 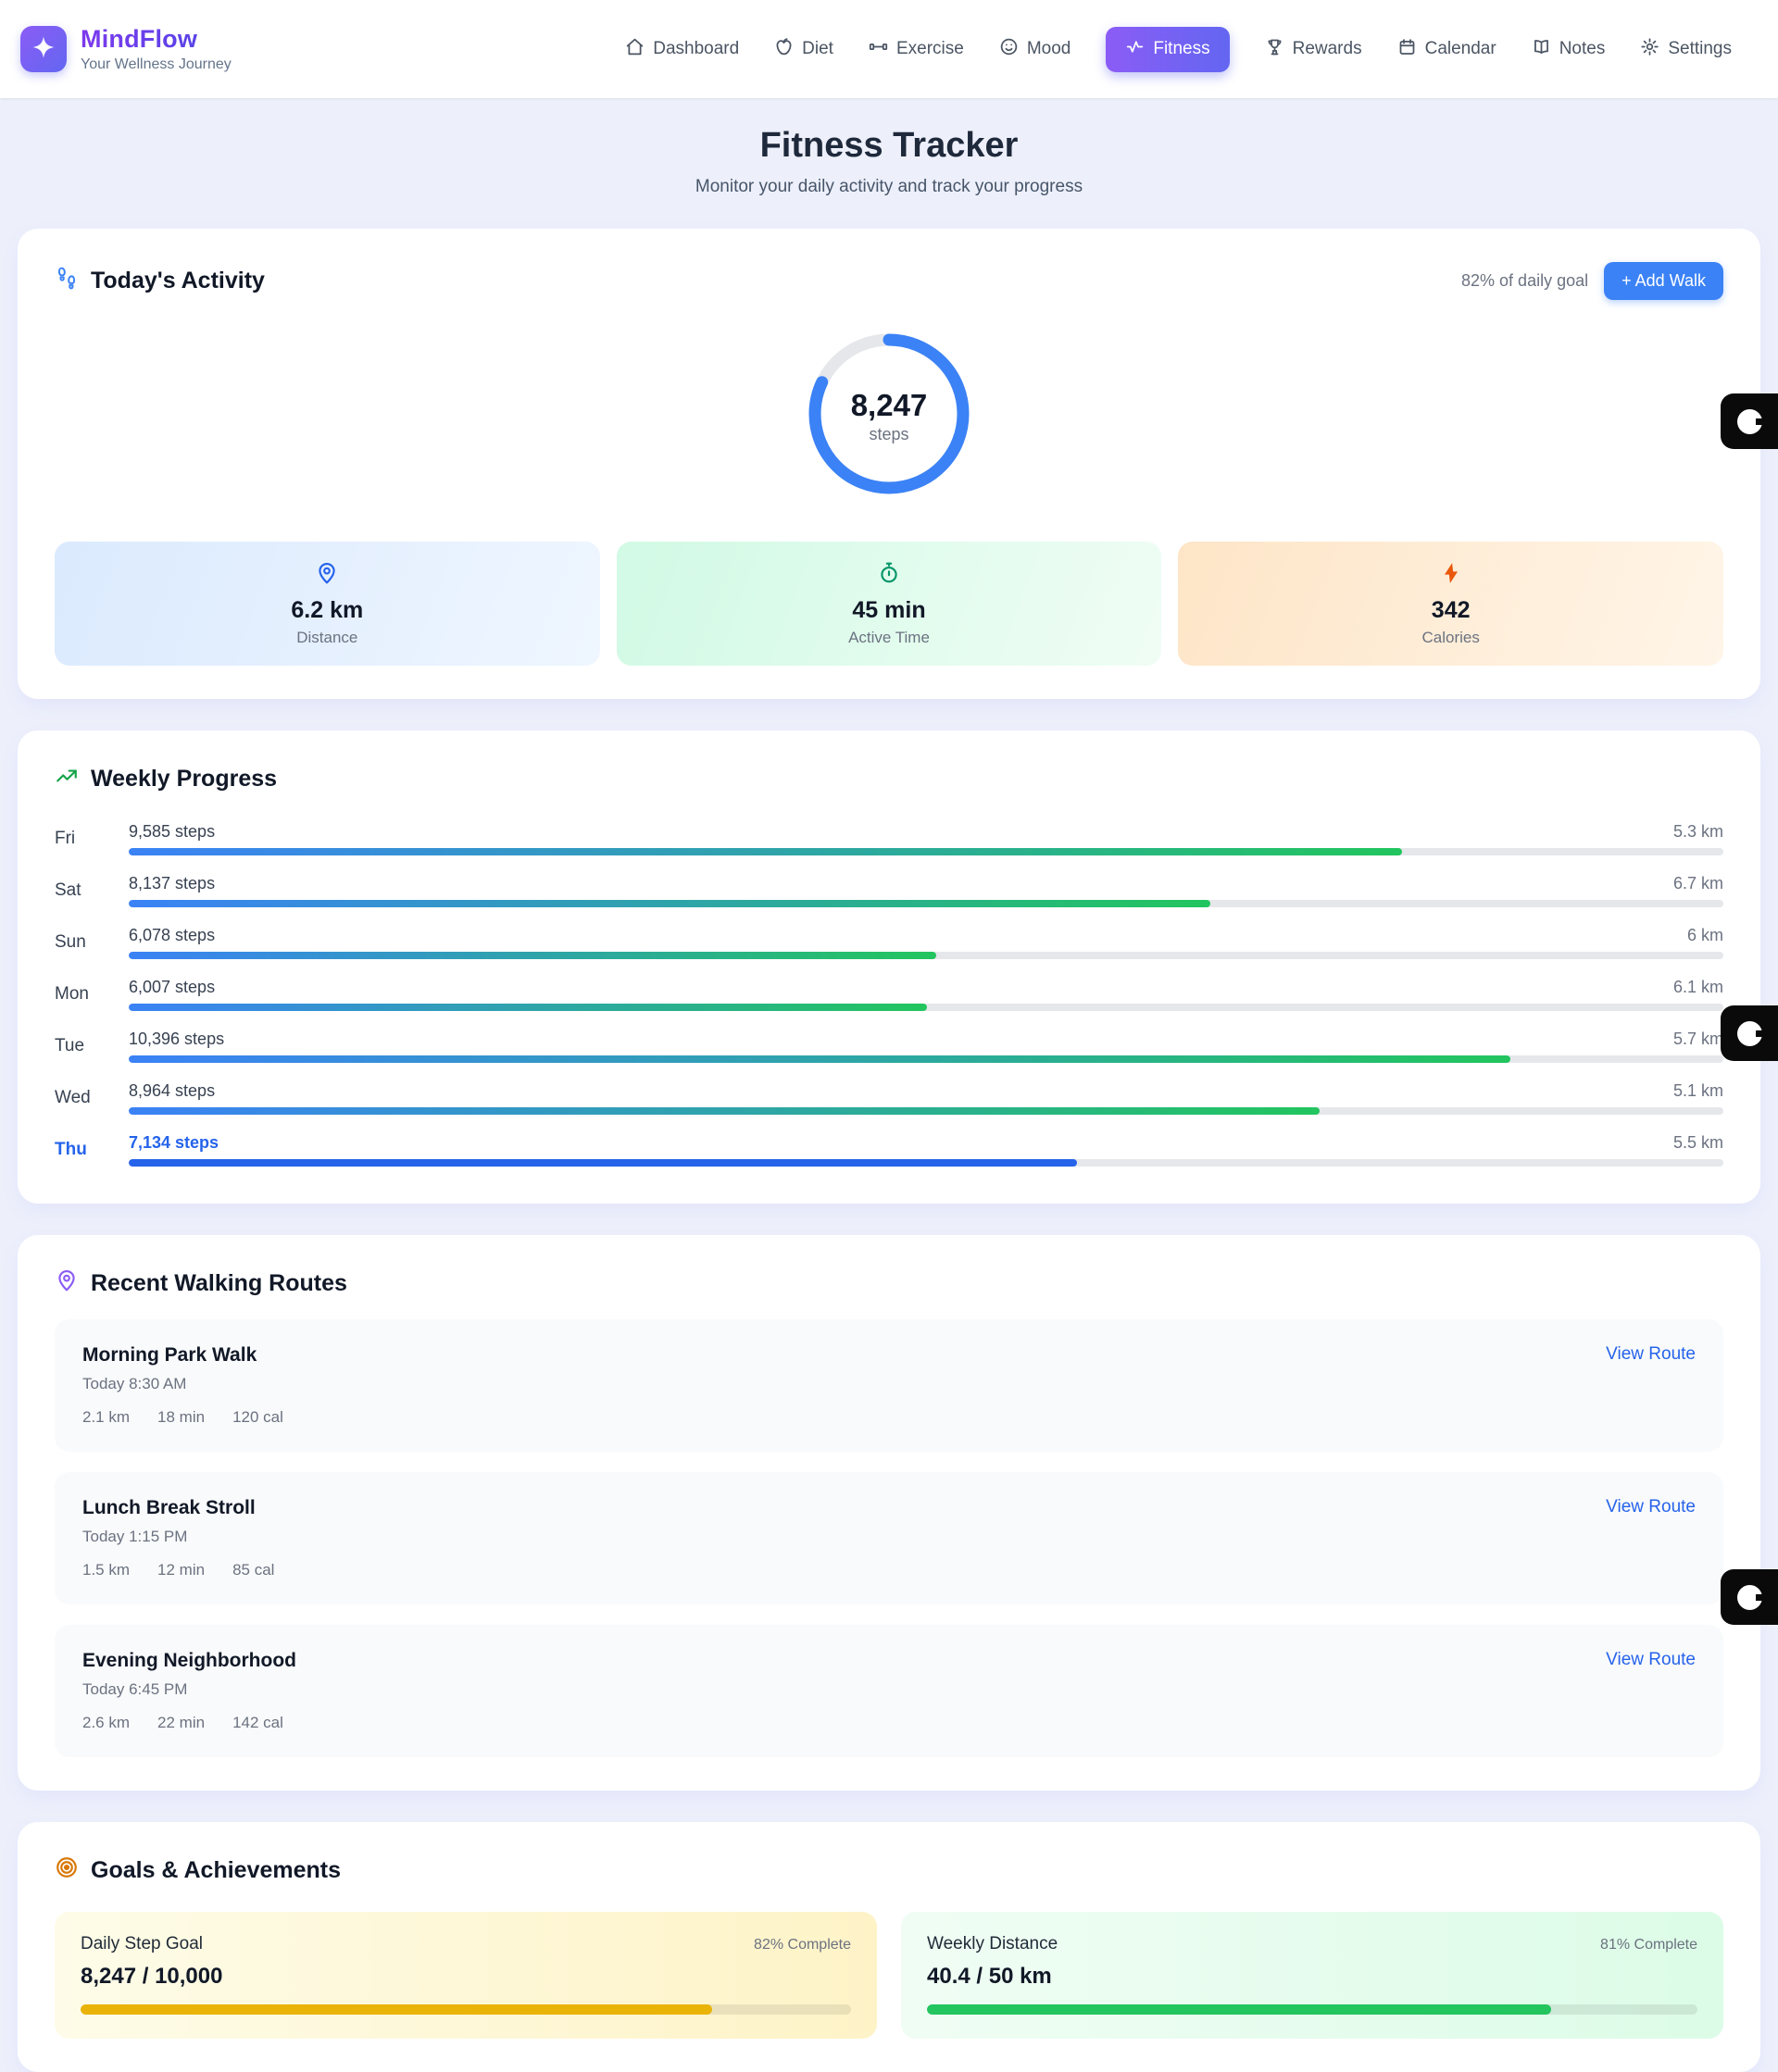 What do you see at coordinates (1700, 48) in the screenshot?
I see `nav-label: Settings` at bounding box center [1700, 48].